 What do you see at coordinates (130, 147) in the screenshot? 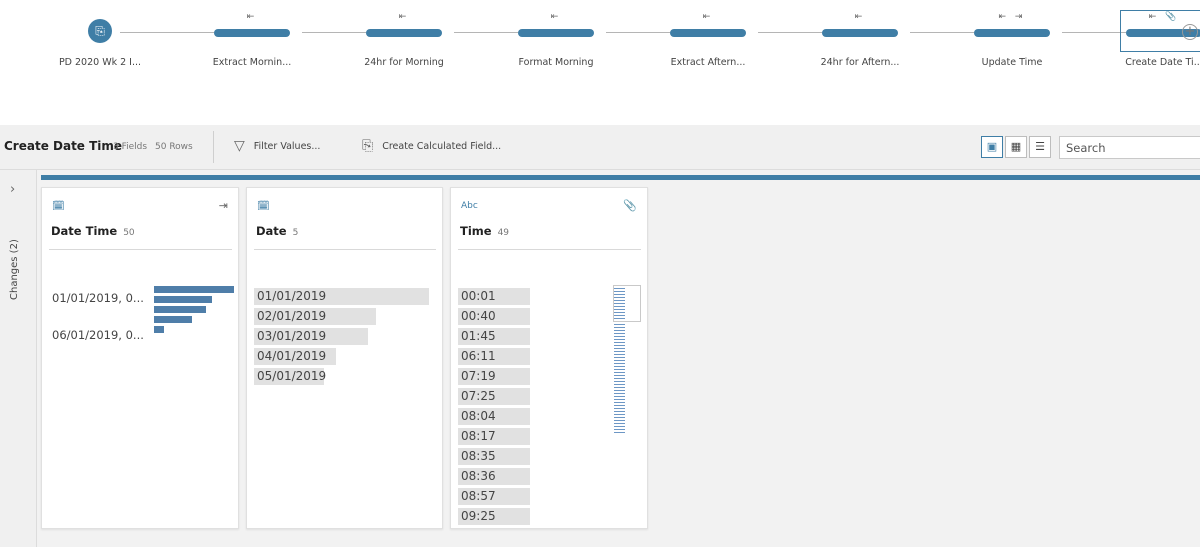
I see `field-count: 3 Fields` at bounding box center [130, 147].